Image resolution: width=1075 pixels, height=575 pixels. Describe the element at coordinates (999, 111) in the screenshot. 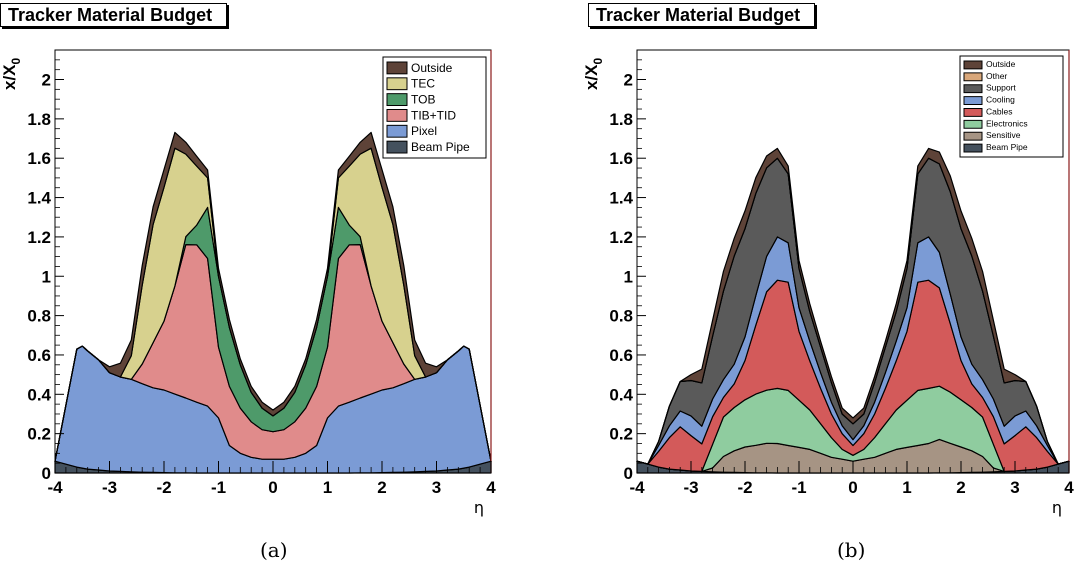

I see `legend-label: Cables` at that location.